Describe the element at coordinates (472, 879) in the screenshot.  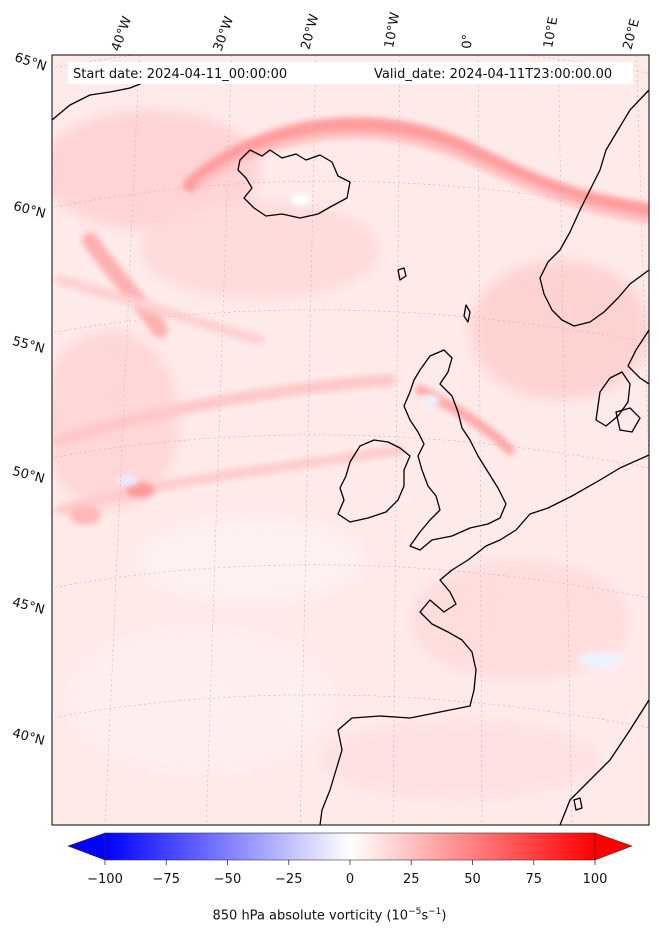
I see `colorbar-tick-label: 50` at that location.